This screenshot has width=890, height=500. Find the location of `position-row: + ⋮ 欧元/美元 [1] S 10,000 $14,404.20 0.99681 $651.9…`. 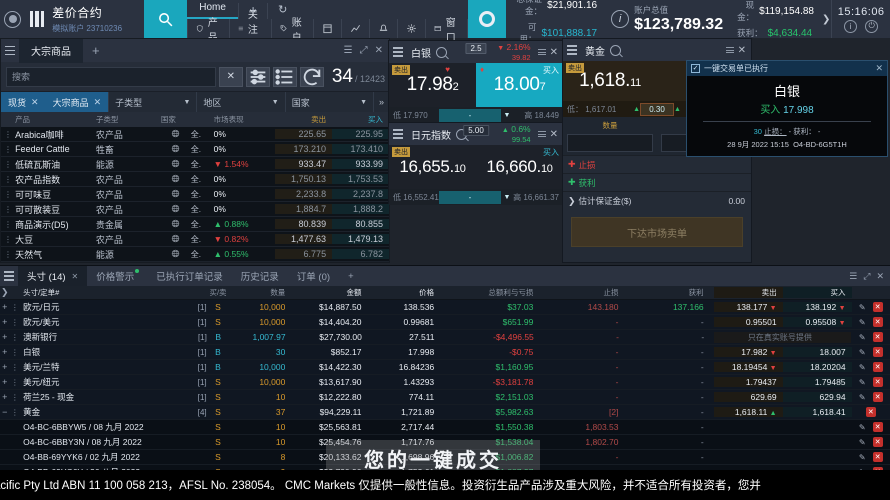

position-row: + ⋮ 欧元/美元 [1] S 10,000 $14,404.20 0.99681 $651.9… is located at coordinates (445, 322).